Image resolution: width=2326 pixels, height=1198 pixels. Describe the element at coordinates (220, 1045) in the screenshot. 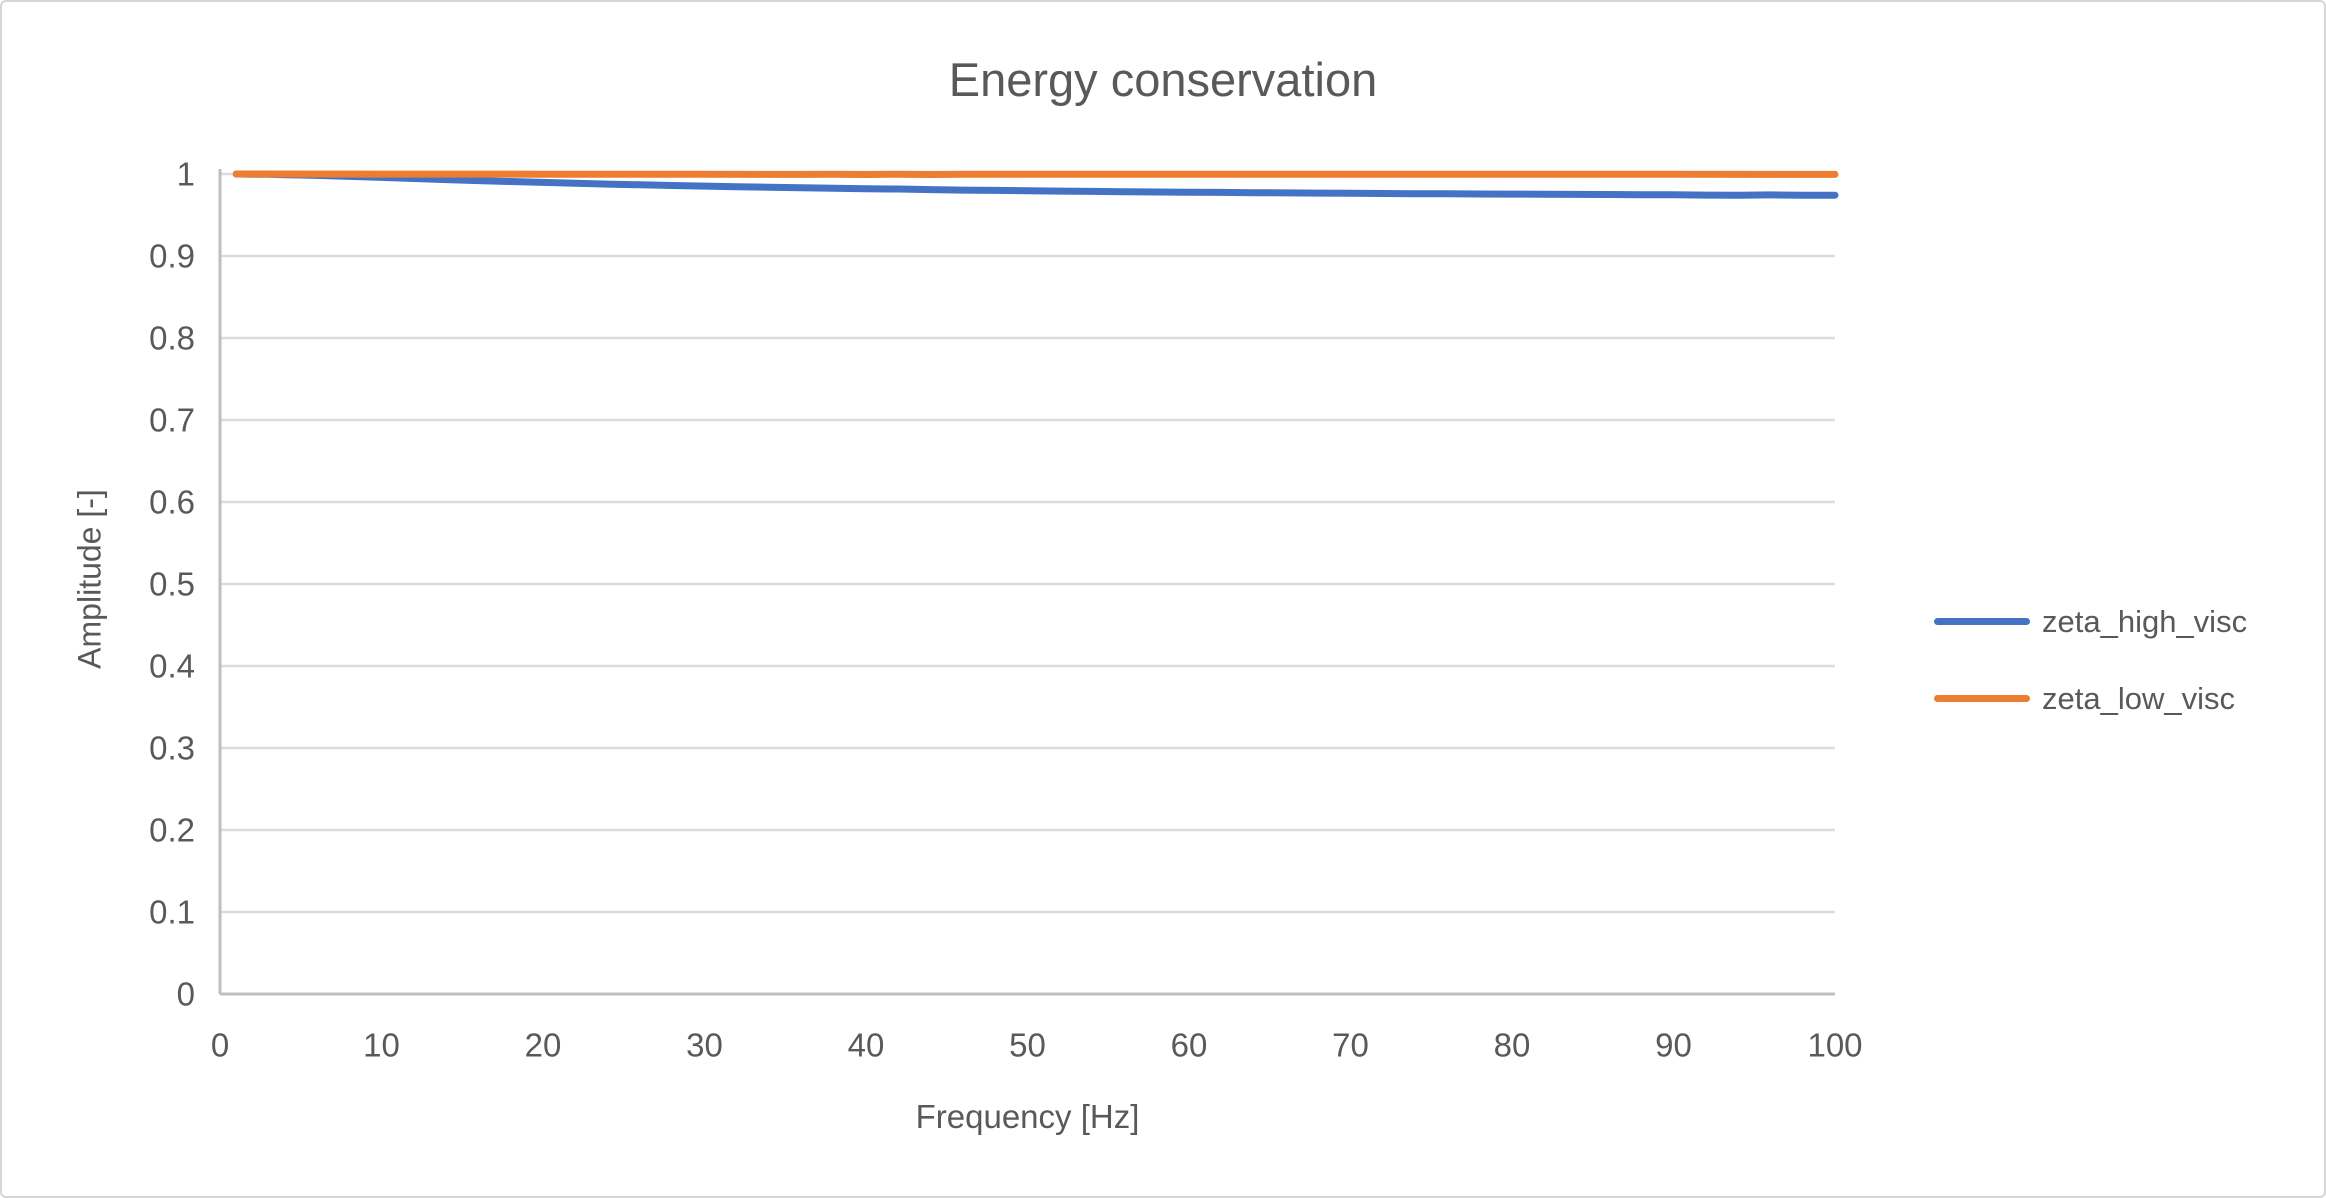

I see `x-tick-label: 0` at that location.